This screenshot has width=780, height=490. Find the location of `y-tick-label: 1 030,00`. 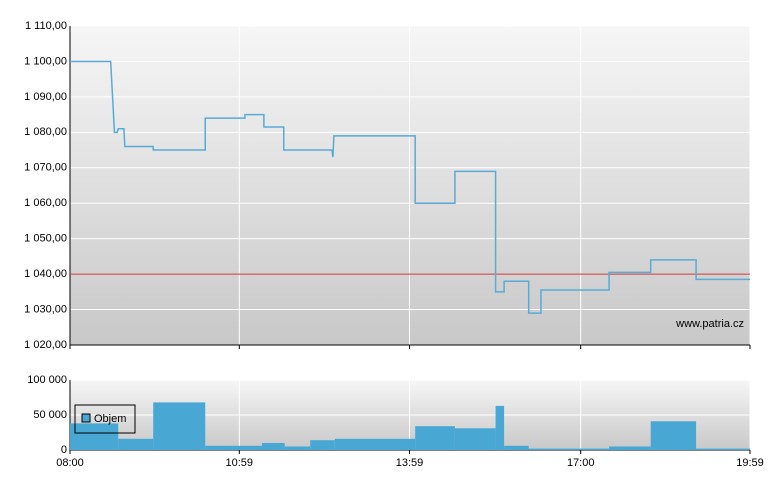

y-tick-label: 1 030,00 is located at coordinates (45, 309).